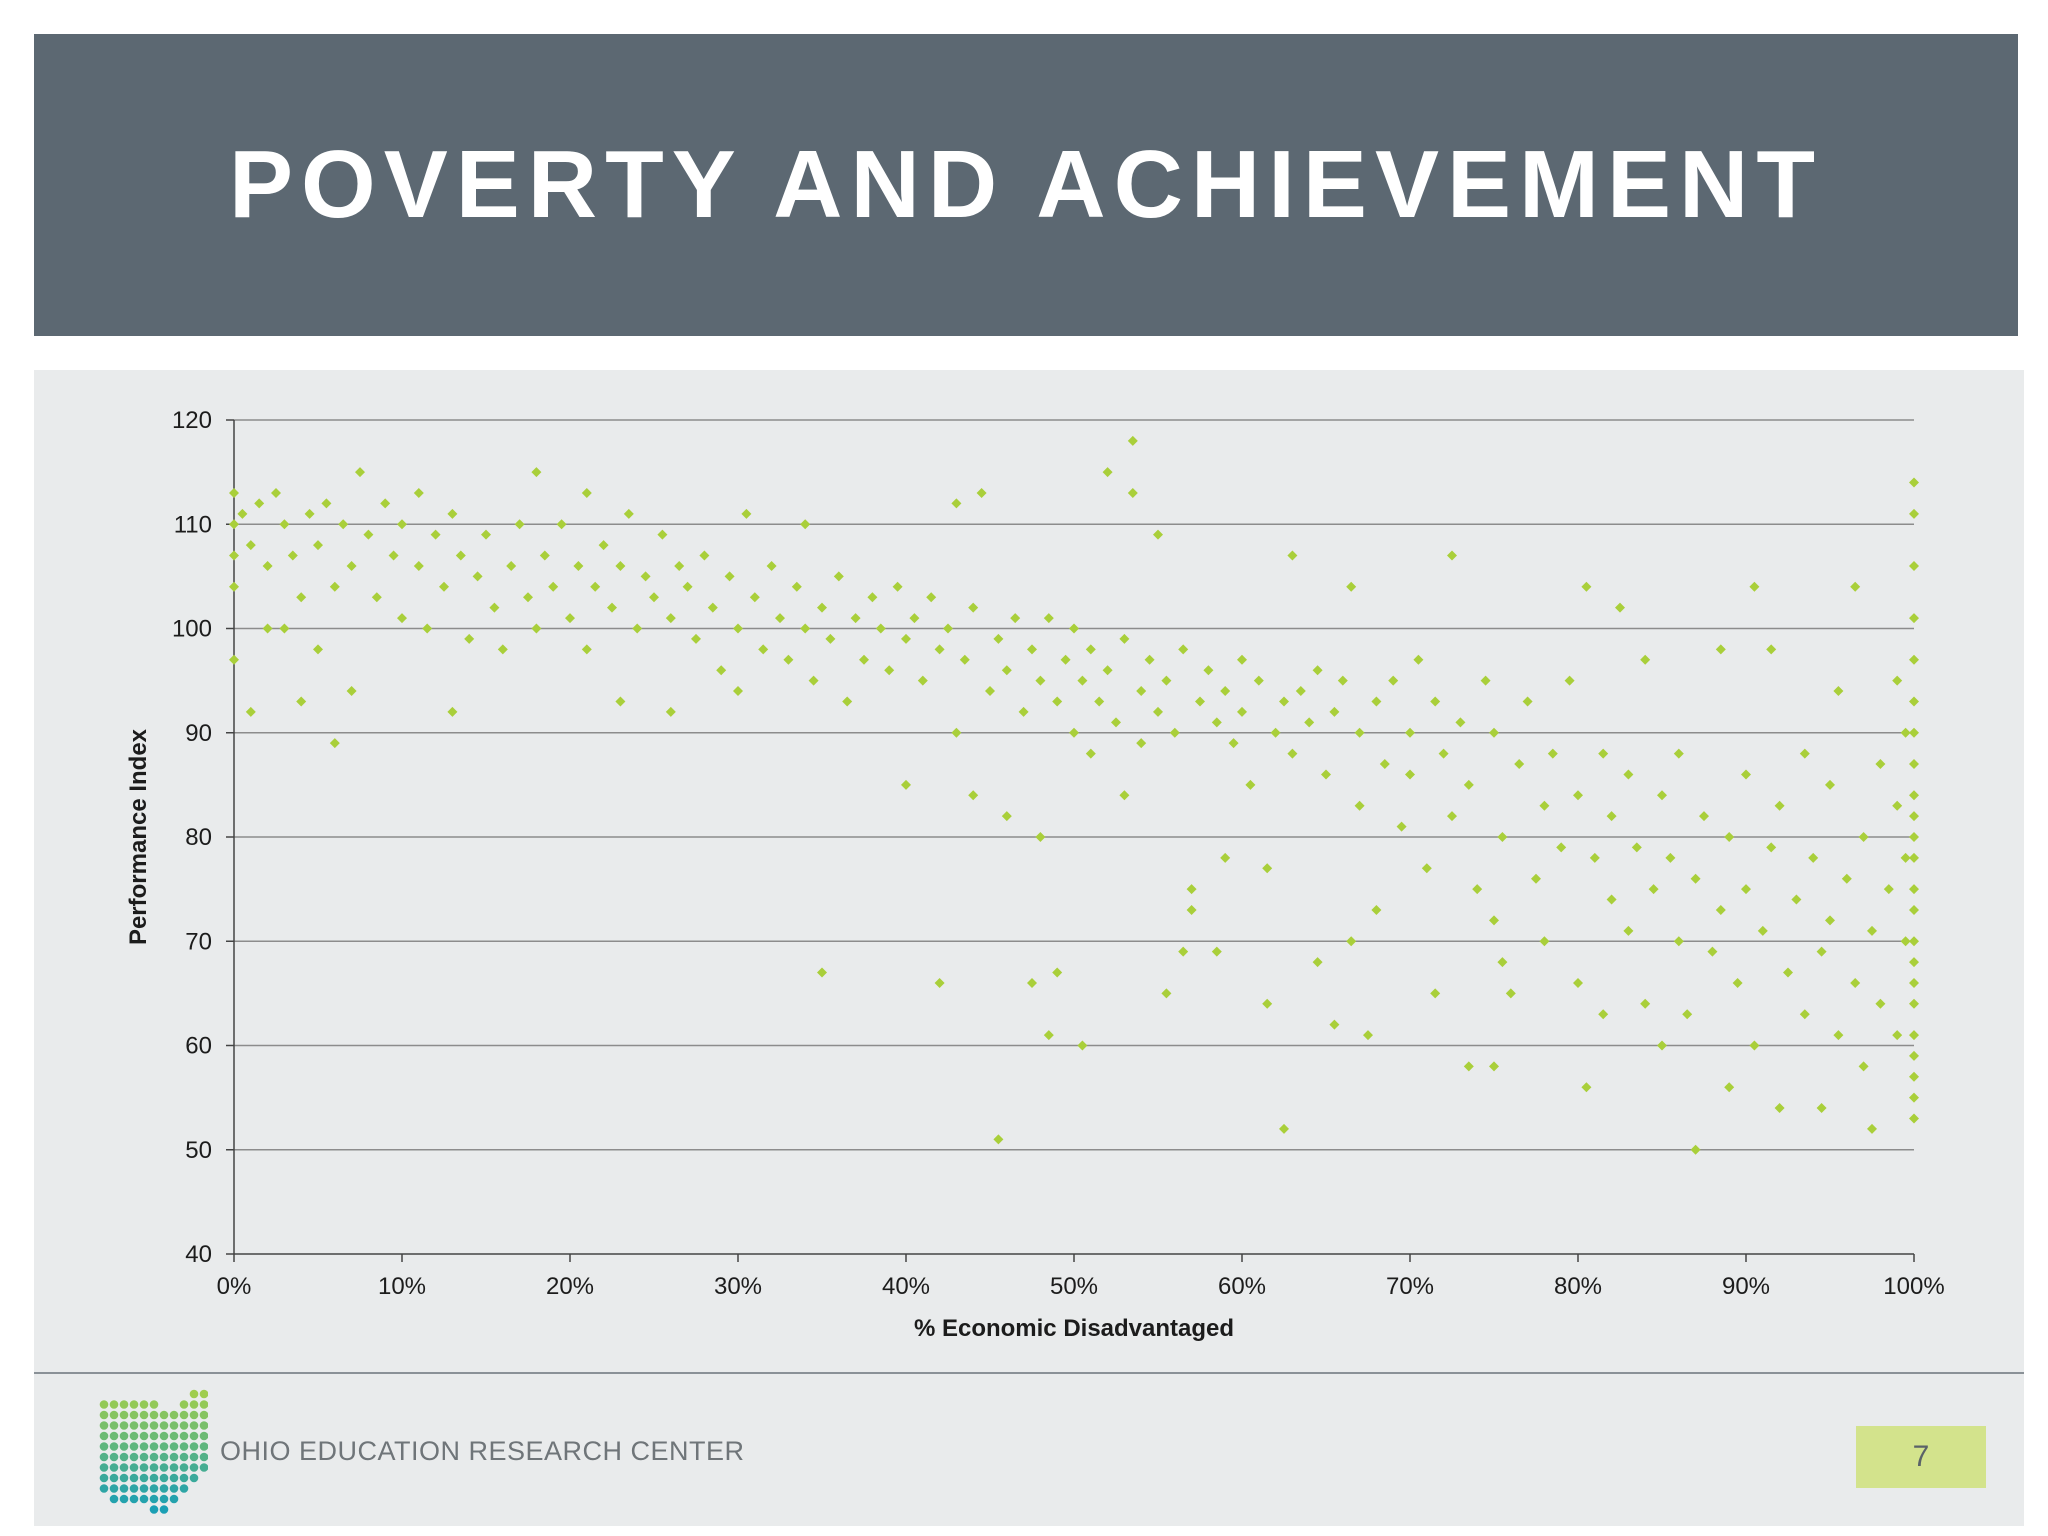 Image resolution: width=2048 pixels, height=1536 pixels. I want to click on y-tick-label: 50, so click(198, 1150).